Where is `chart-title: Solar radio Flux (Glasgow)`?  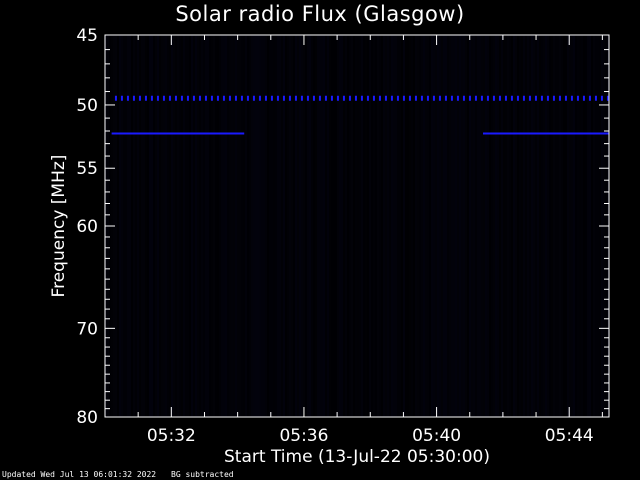 chart-title: Solar radio Flux (Glasgow) is located at coordinates (320, 14).